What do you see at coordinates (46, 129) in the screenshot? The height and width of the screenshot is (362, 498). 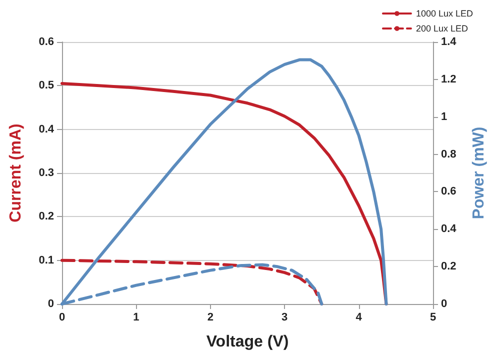 I see `y-tick-label: 0.4` at bounding box center [46, 129].